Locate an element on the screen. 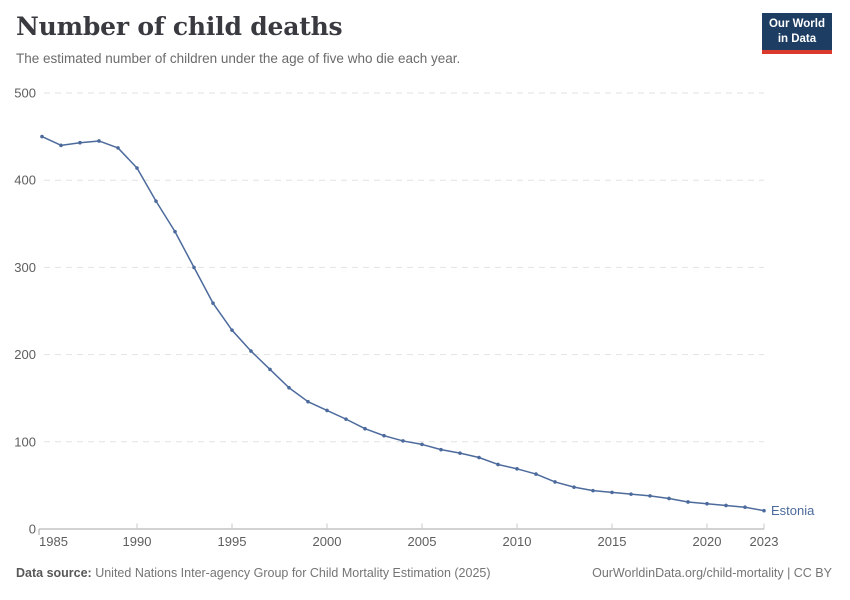 Image resolution: width=850 pixels, height=600 pixels. svg-text: 2000 is located at coordinates (327, 541).